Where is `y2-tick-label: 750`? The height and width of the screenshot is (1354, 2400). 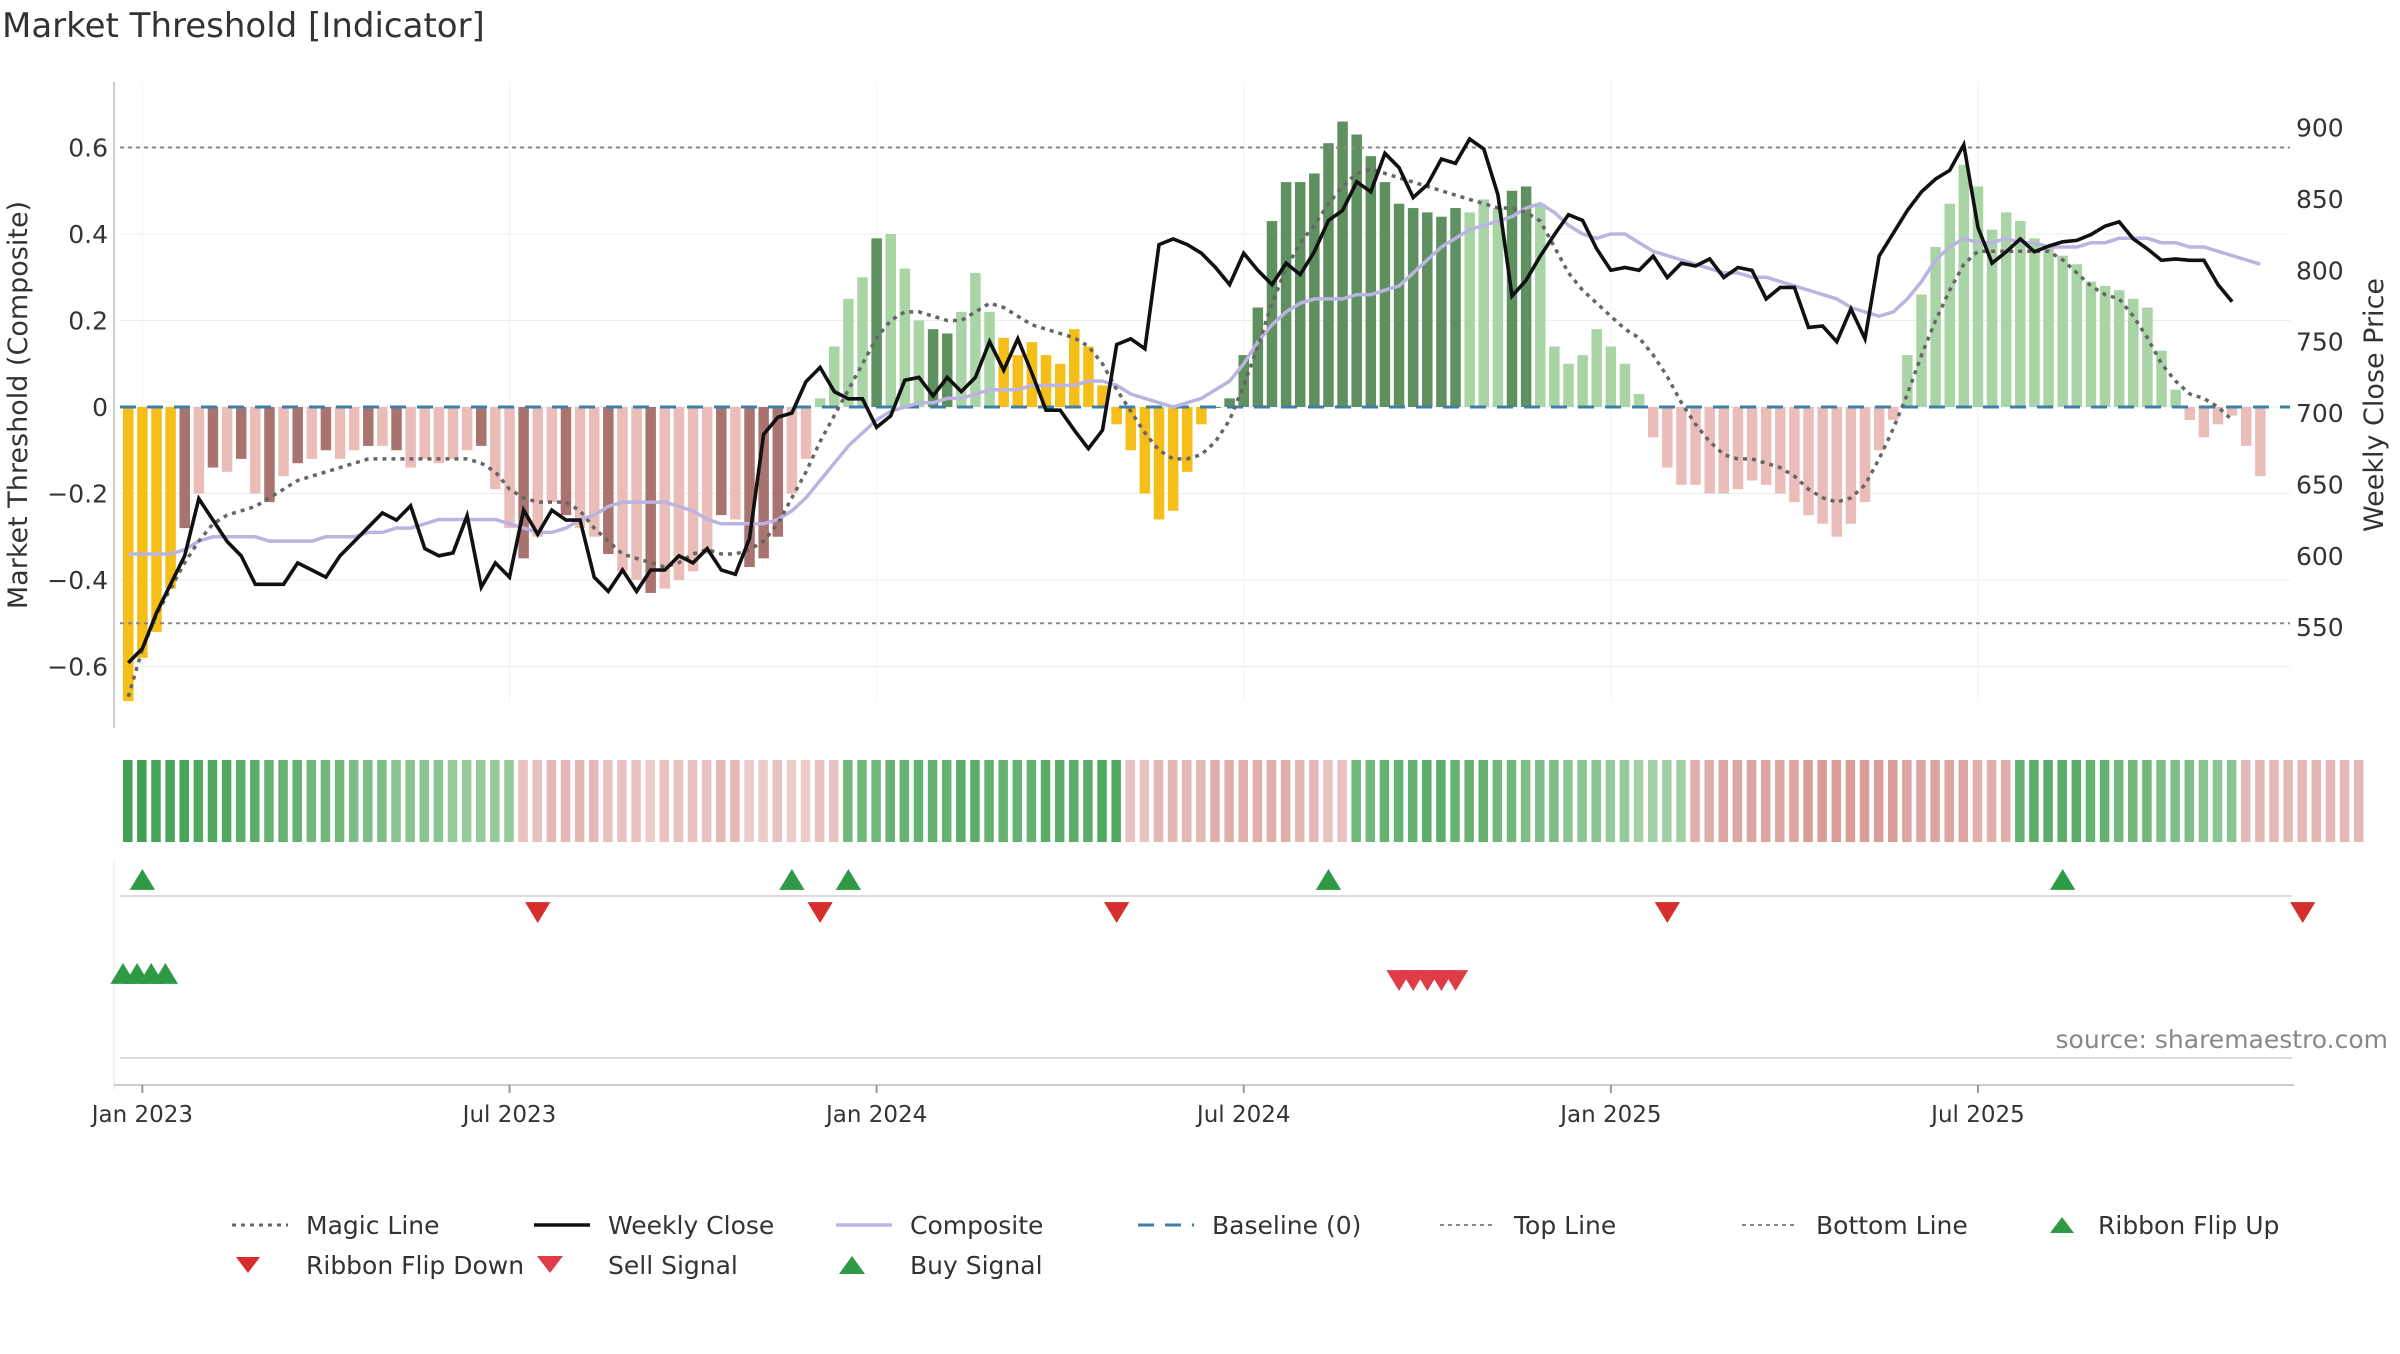
y2-tick-label: 750 is located at coordinates (2320, 342).